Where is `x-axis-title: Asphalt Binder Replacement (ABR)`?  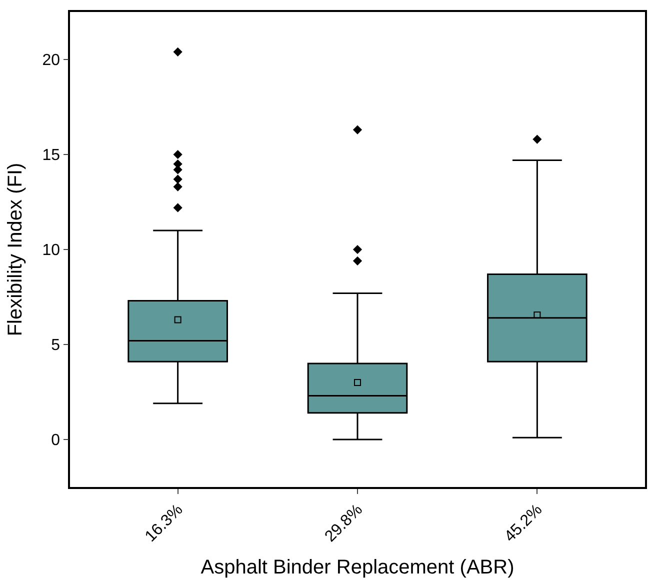
x-axis-title: Asphalt Binder Replacement (ABR) is located at coordinates (357, 567).